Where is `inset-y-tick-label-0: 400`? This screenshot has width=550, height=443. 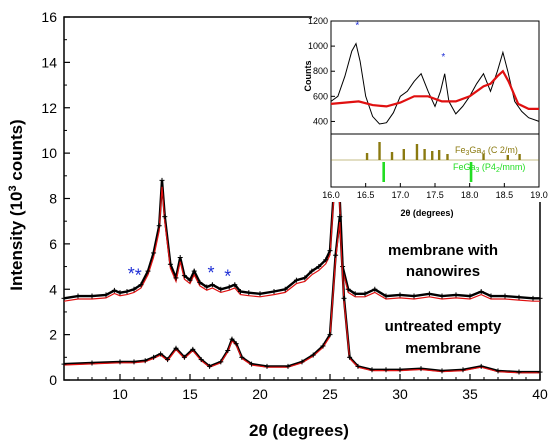 inset-y-tick-label-0: 400 is located at coordinates (320, 121).